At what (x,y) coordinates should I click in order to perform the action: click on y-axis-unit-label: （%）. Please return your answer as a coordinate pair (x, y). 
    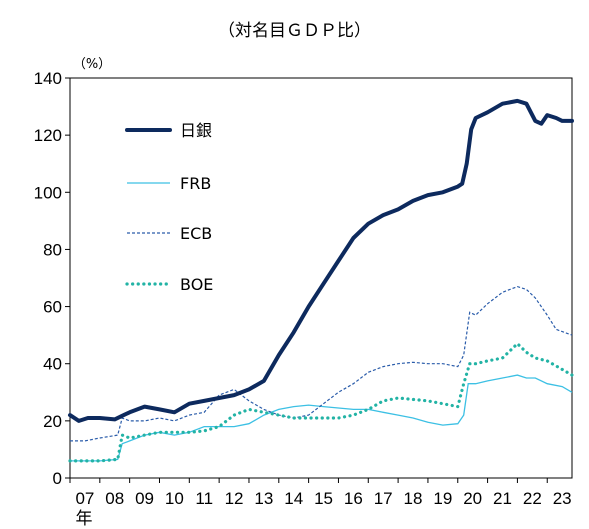
    Looking at the image, I should click on (92, 64).